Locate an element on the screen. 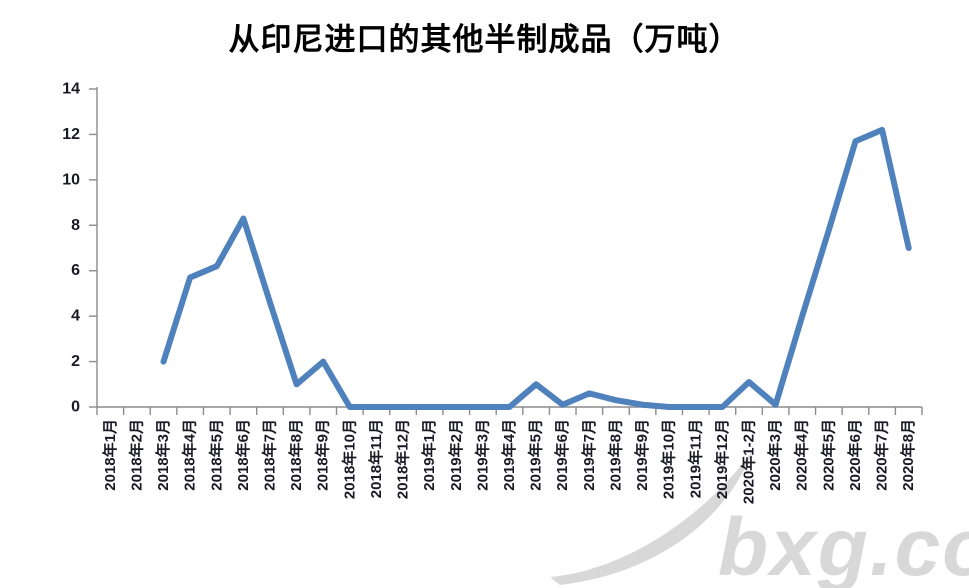  x-axis-label: 2019年1月 is located at coordinates (429, 455).